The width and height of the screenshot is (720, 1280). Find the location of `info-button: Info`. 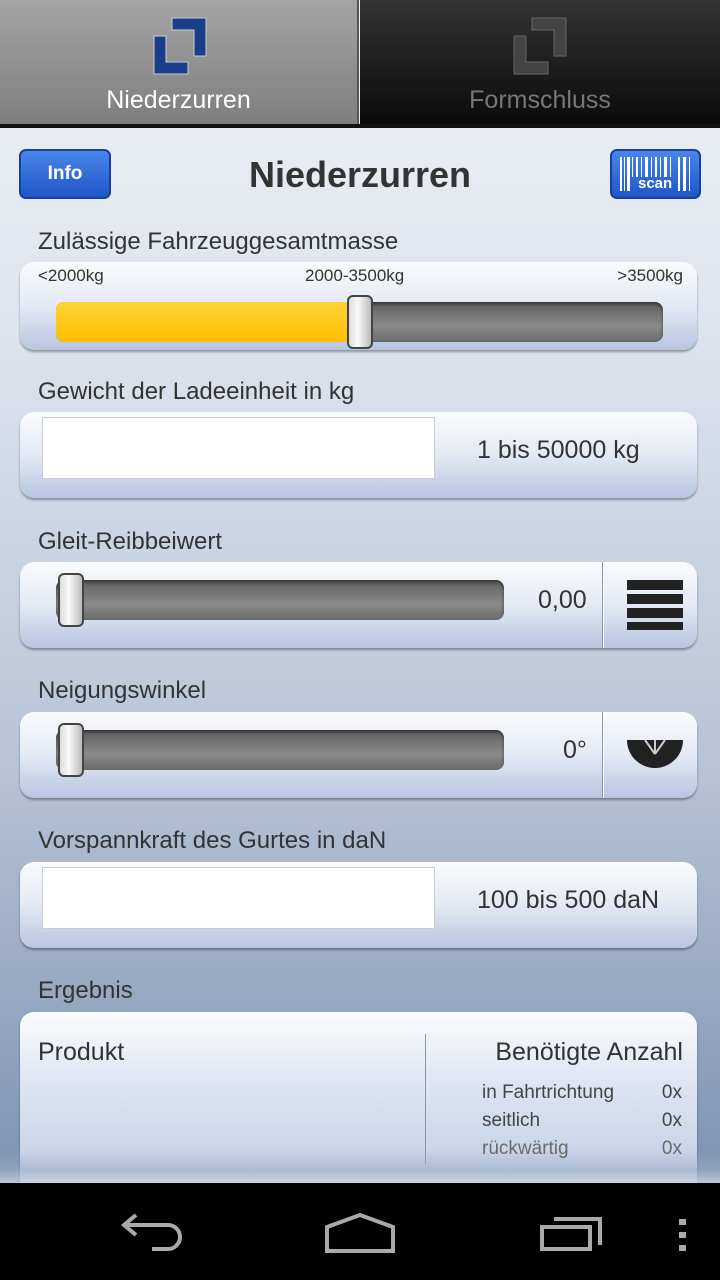

info-button: Info is located at coordinates (65, 174).